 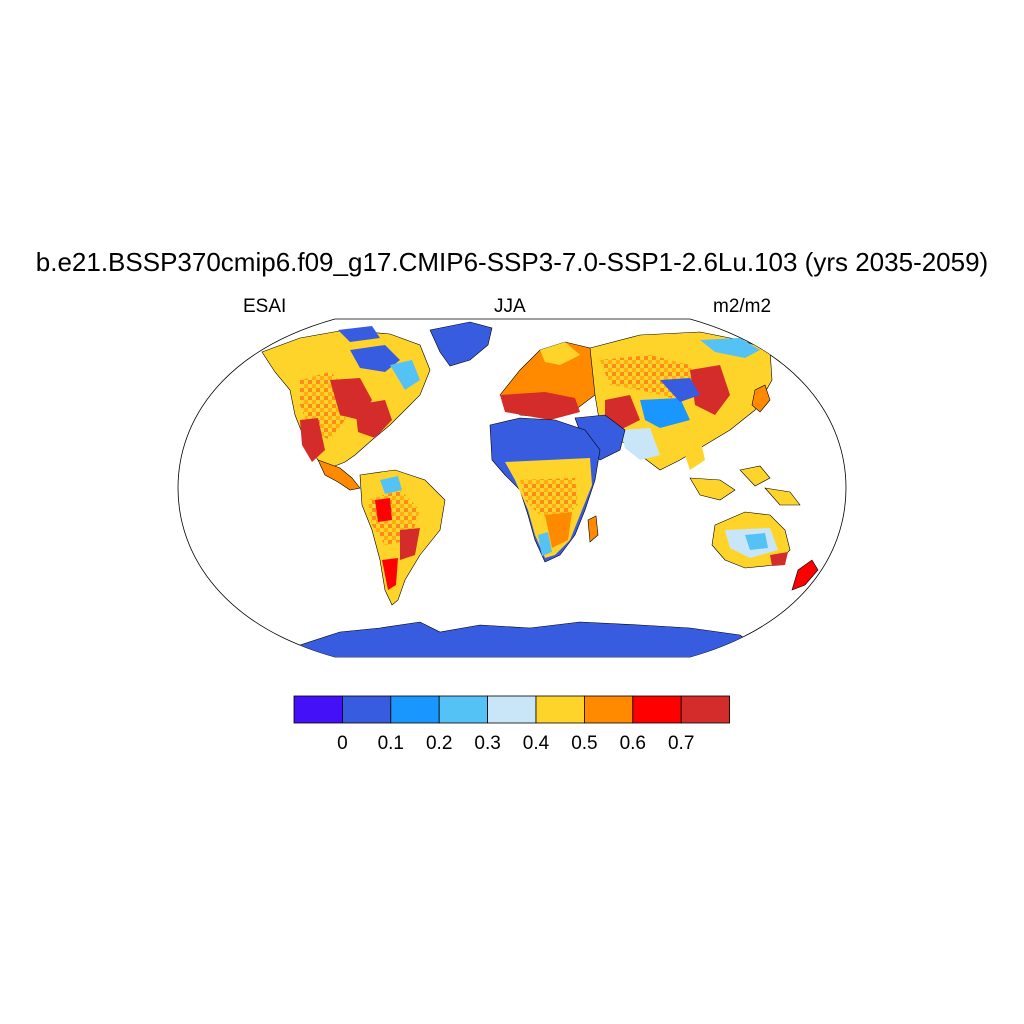 I want to click on colorbar: 0 0.1 0.2 0.3 0.4 0.5 0.6 0.7, so click(x=512, y=724).